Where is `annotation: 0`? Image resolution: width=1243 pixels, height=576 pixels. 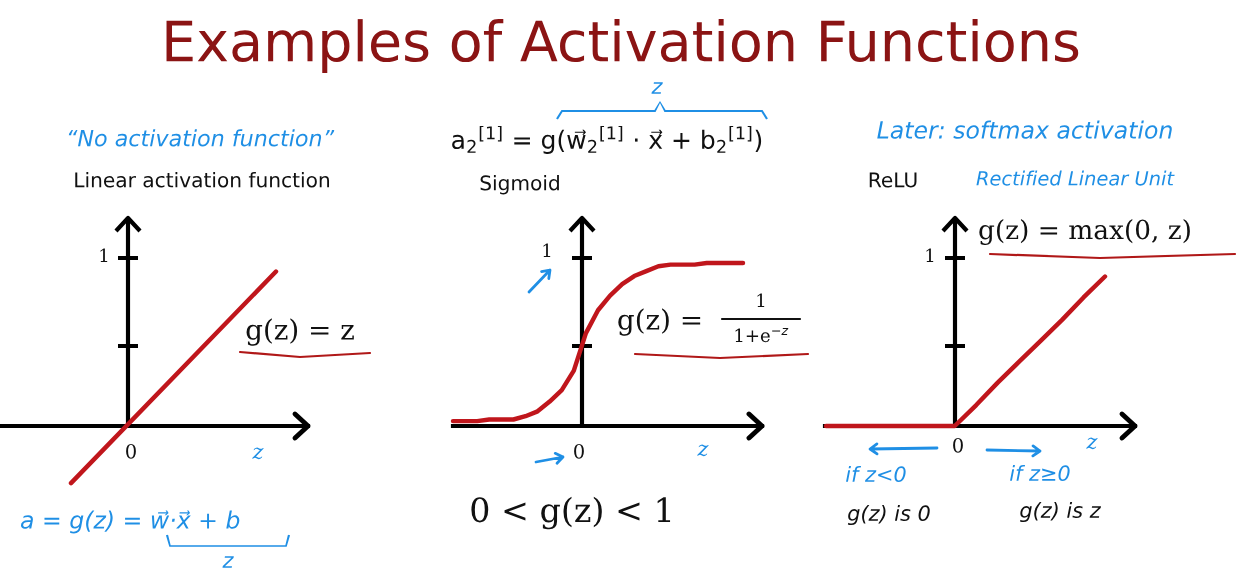
annotation: 0 is located at coordinates (131, 451).